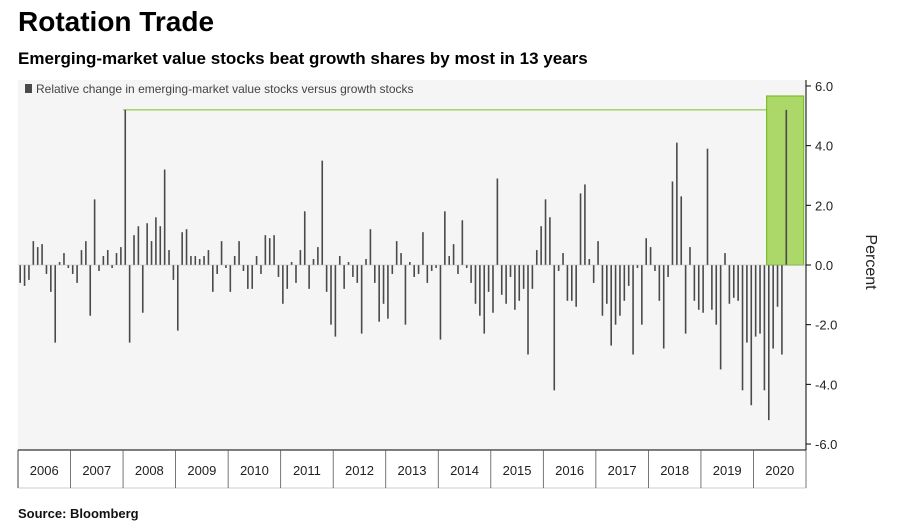 This screenshot has height=527, width=900. Describe the element at coordinates (254, 470) in the screenshot. I see `x-tick-label: 2010` at that location.